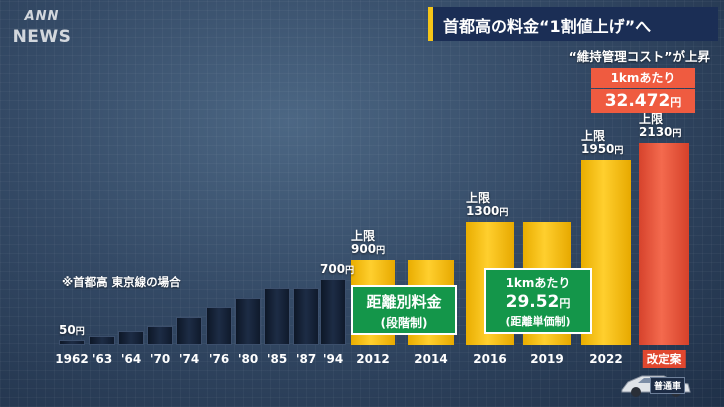  I want to click on note-text: ※首都高 東京線の場合, so click(121, 282).